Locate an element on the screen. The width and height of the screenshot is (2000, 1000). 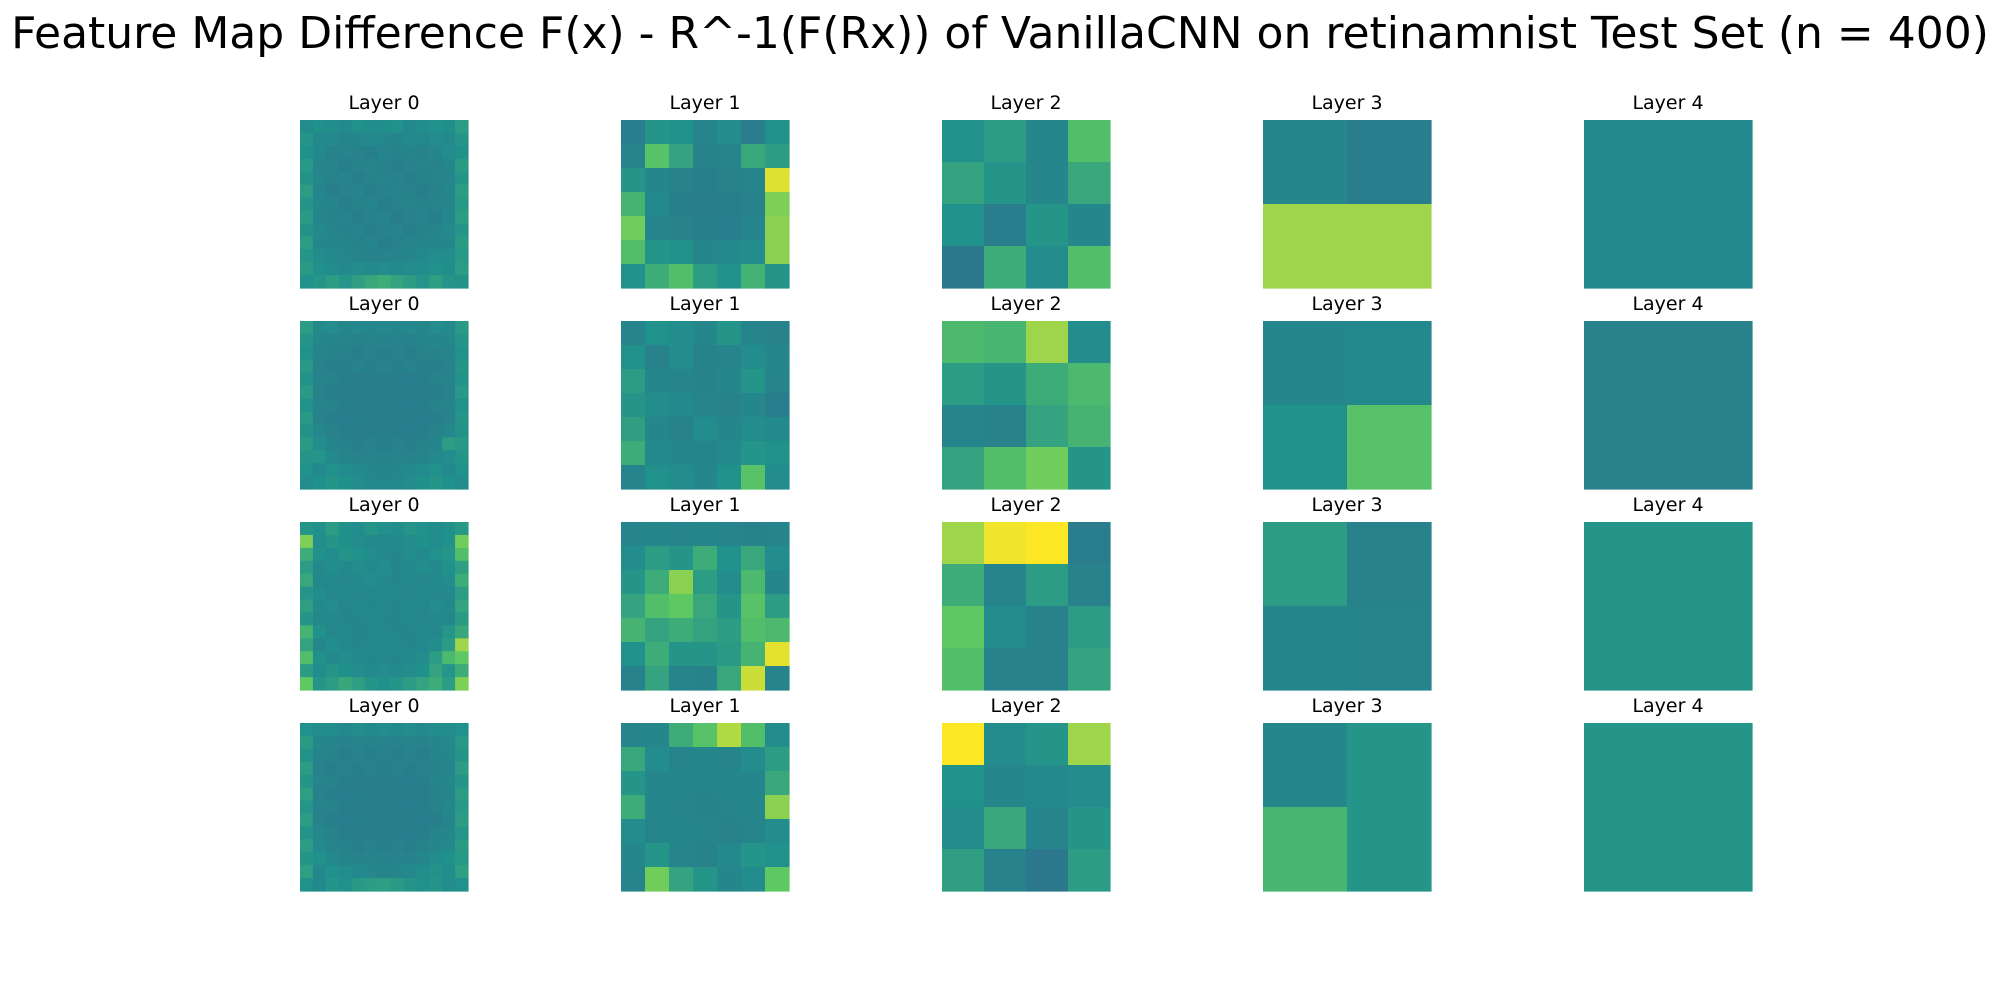
heatmap-panel-r0-c2: Layer 2 is located at coordinates (1026, 190).